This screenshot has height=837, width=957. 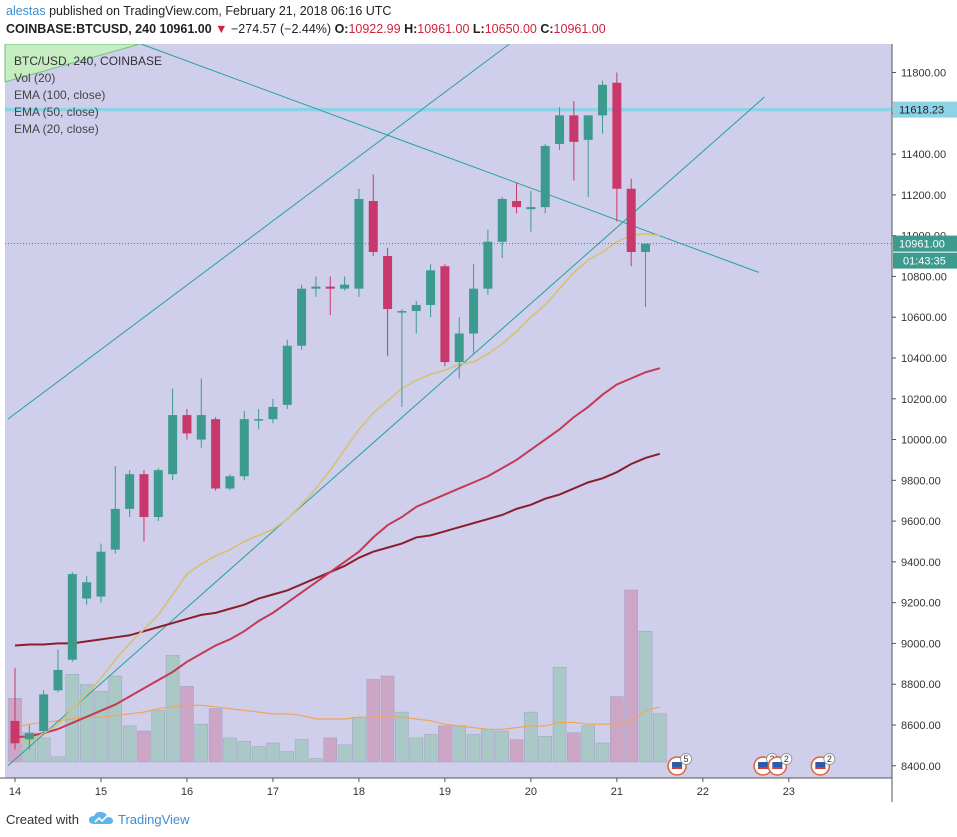 I want to click on time-axis: 14 15 16 17 18 19 20 21 22 23, so click(x=446, y=787).